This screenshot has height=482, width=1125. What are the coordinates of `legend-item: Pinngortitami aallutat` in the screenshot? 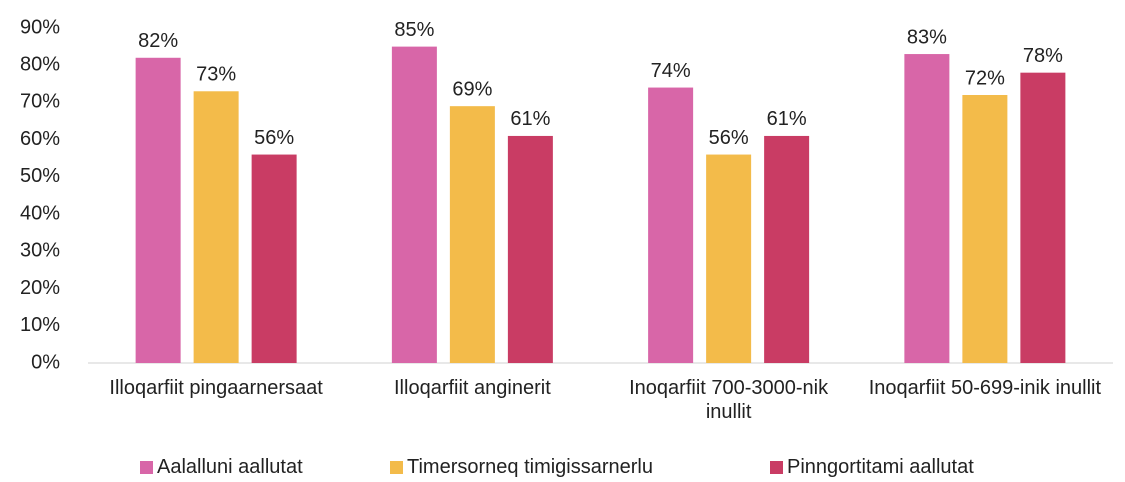 It's located at (872, 467).